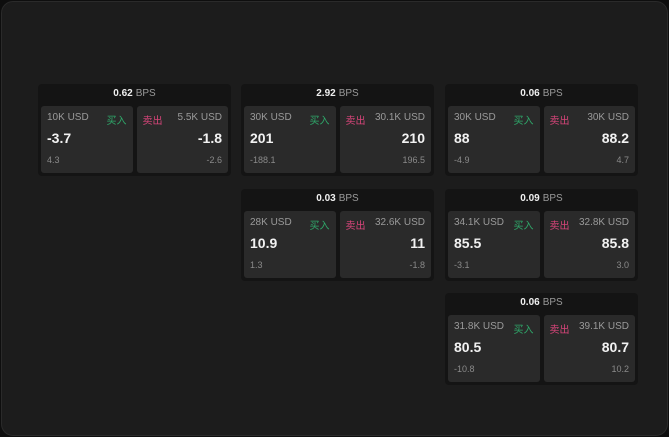 This screenshot has width=669, height=437. I want to click on spread-value: 0.03, so click(326, 198).